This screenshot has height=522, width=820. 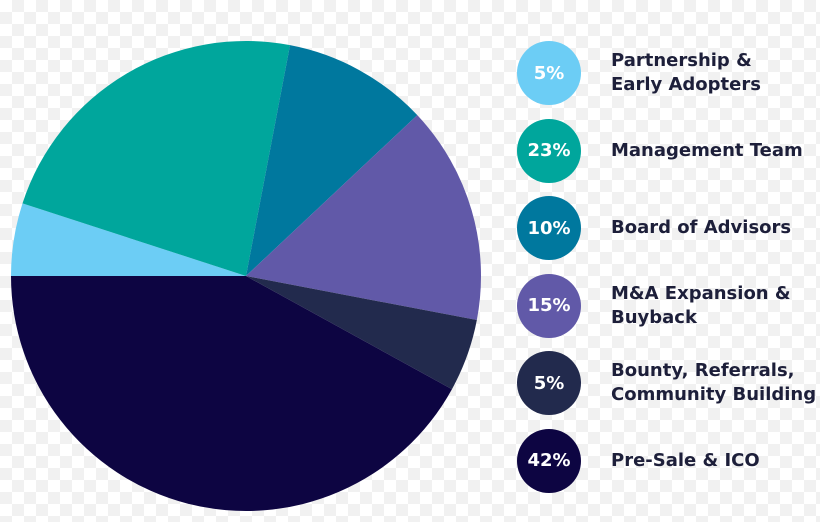 I want to click on legend-item: 5% Partnership & Early Adopters, so click(x=668, y=73).